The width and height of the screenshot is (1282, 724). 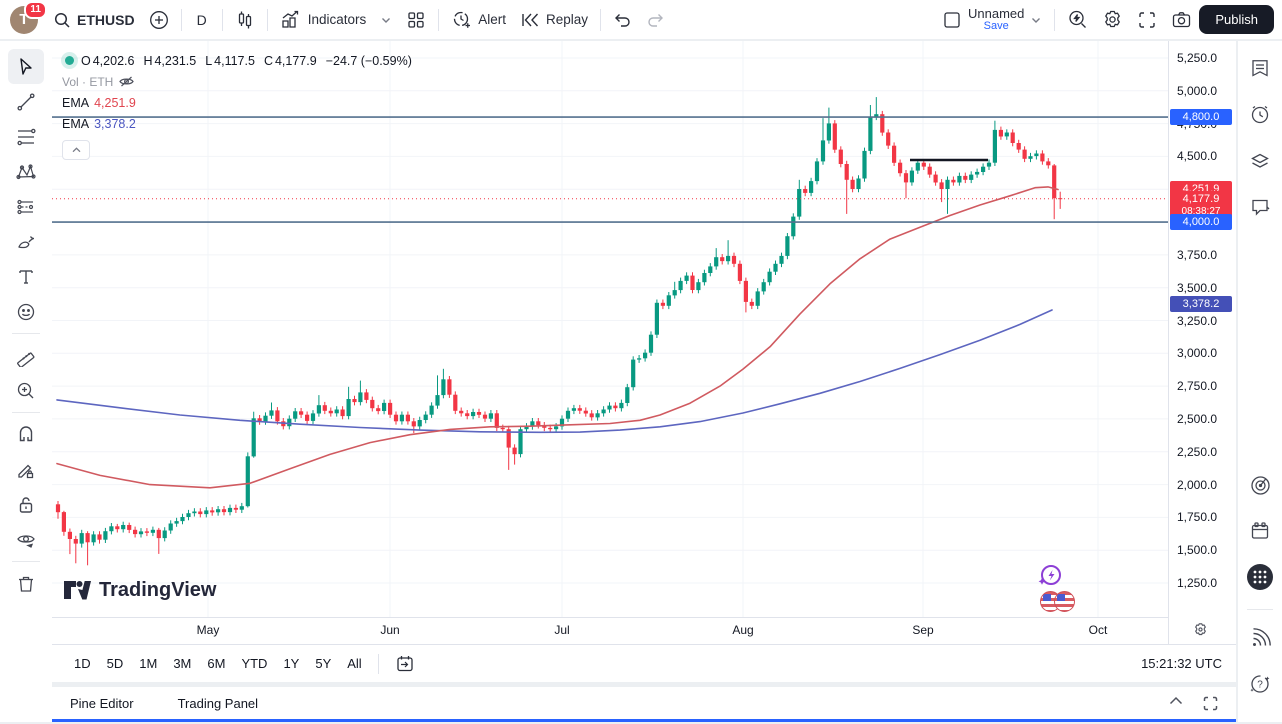 What do you see at coordinates (1049, 576) in the screenshot?
I see `event-badge-icon` at bounding box center [1049, 576].